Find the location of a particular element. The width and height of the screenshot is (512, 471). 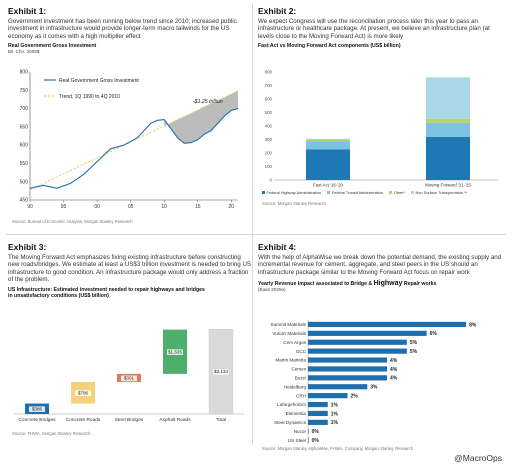

value-label: $1,635 is located at coordinates (175, 351).